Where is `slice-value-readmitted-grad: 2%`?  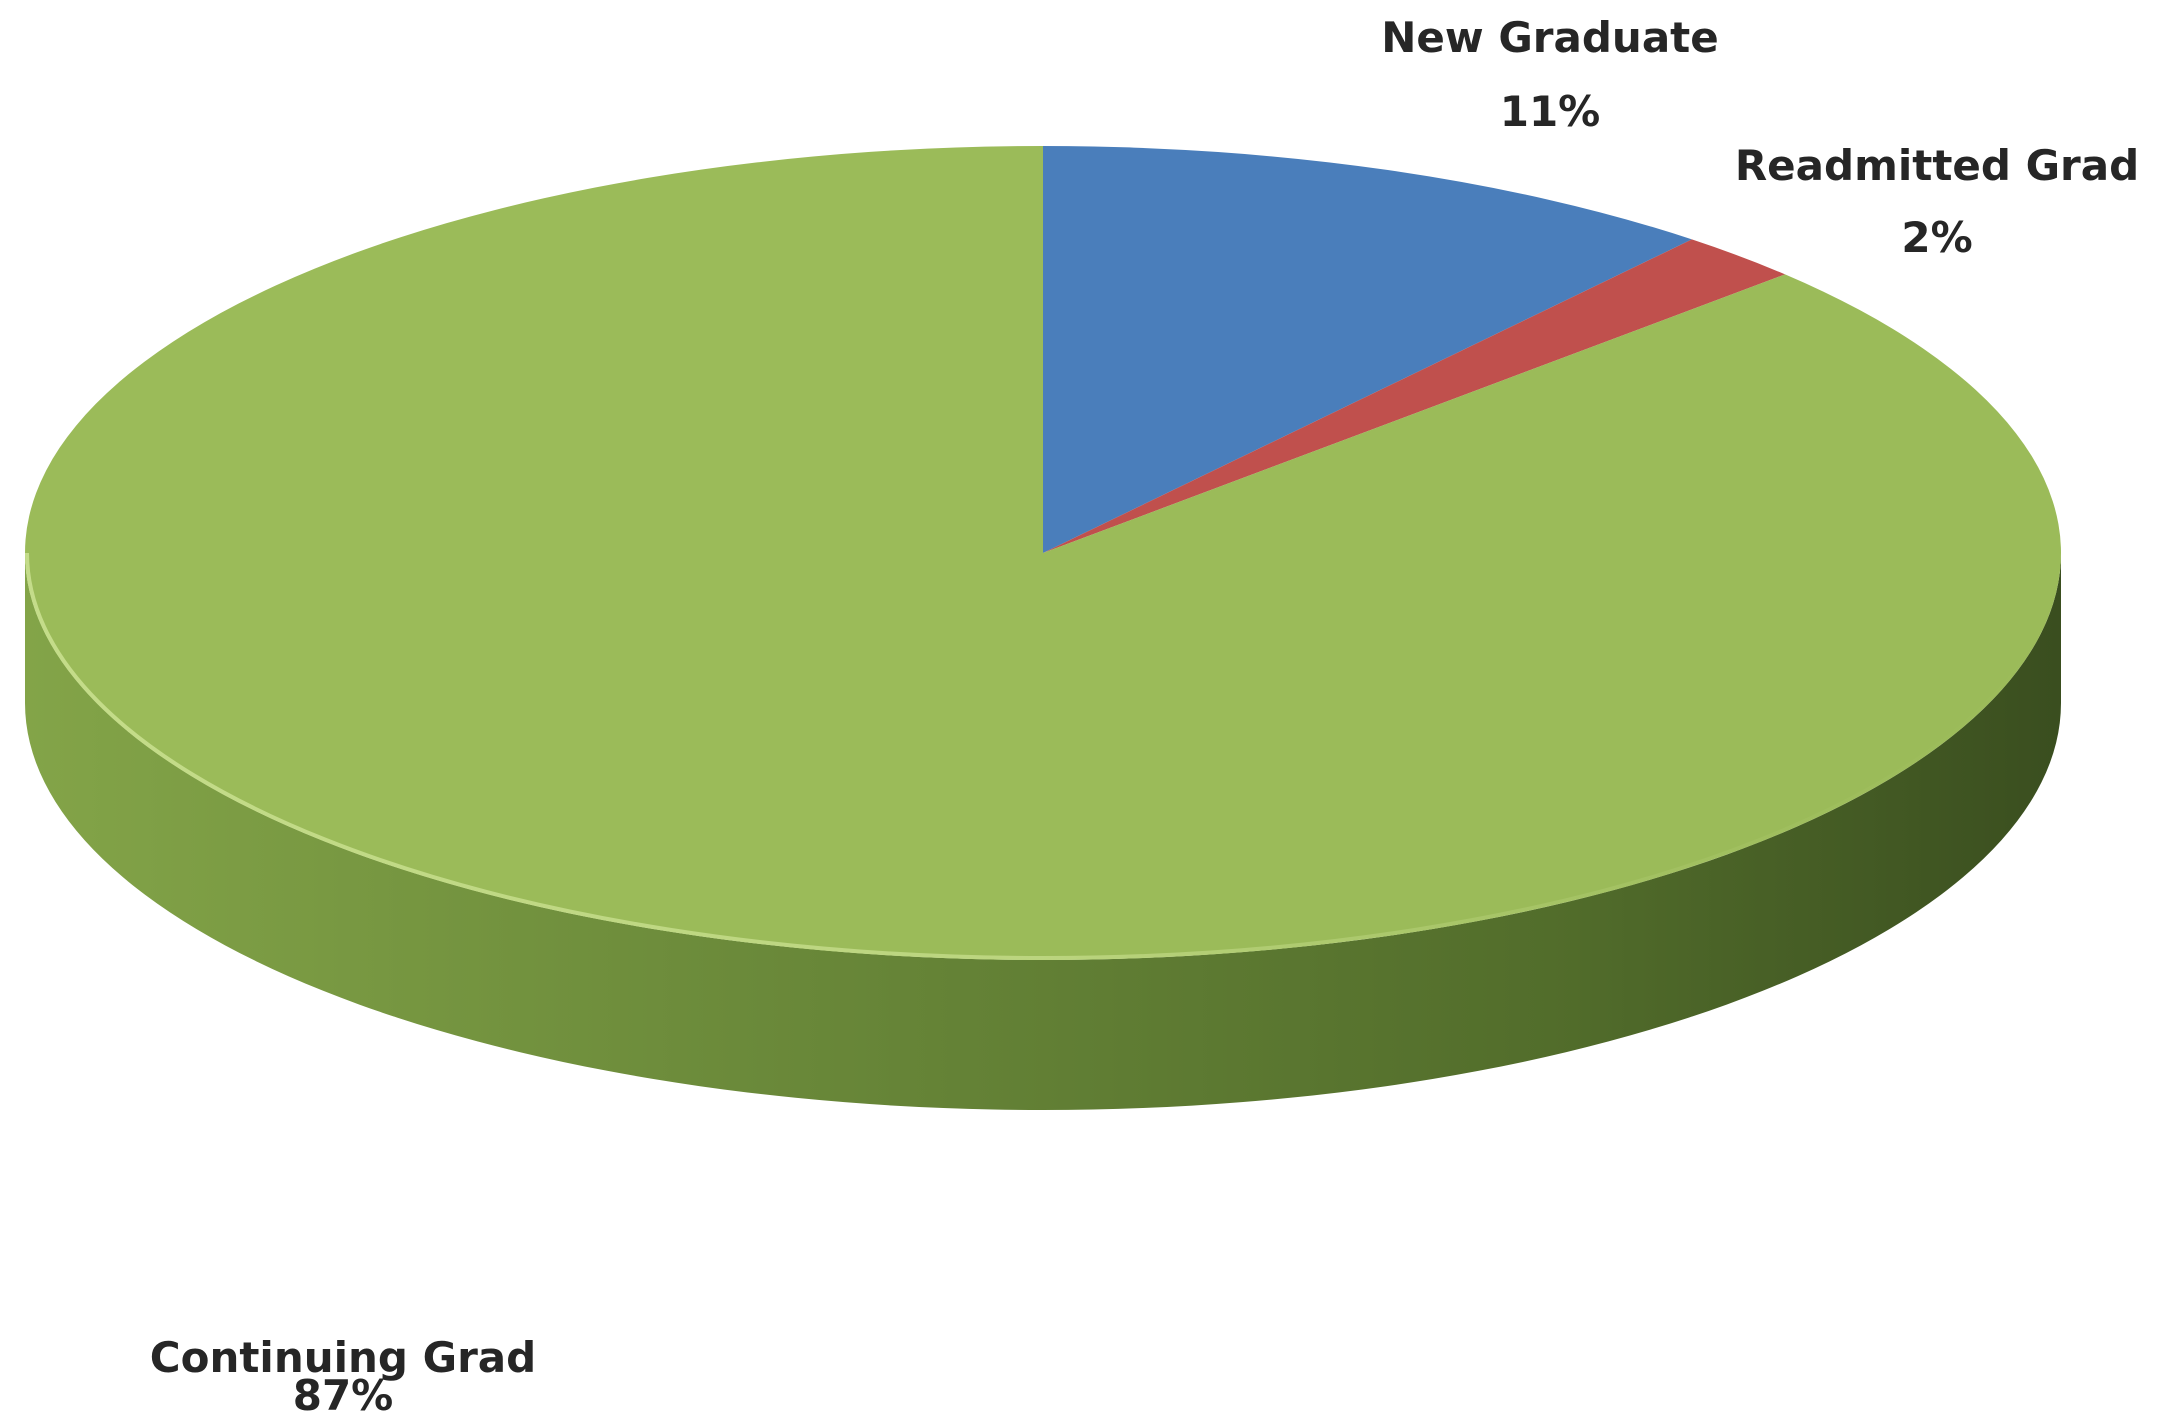
slice-value-readmitted-grad: 2% is located at coordinates (1936, 237).